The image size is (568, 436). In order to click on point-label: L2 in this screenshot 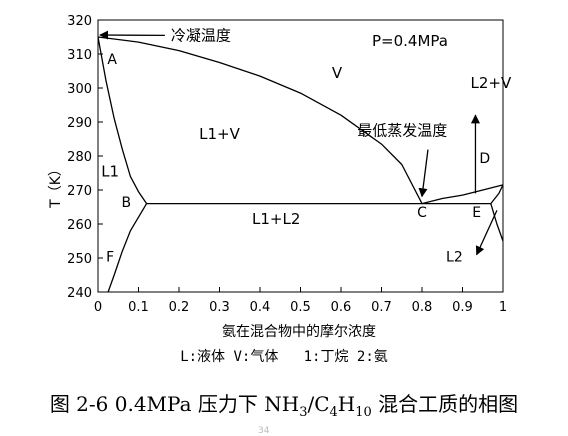, I will do `click(454, 257)`.